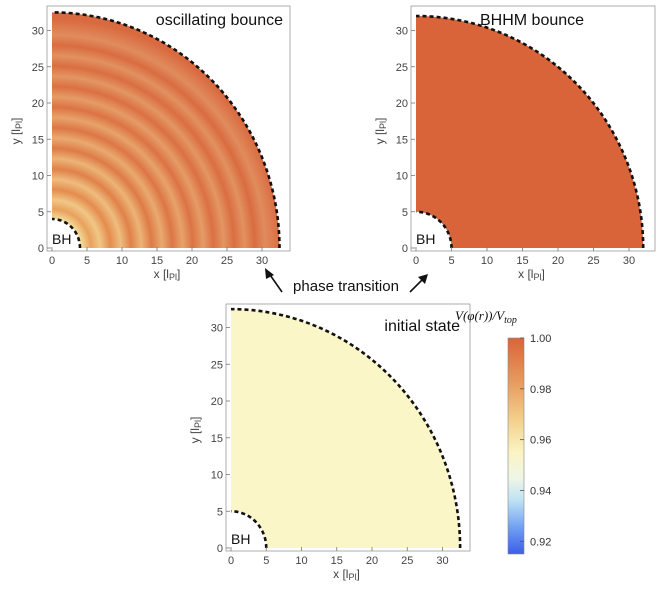 The image size is (664, 590). I want to click on panel-title: BHHM bounce, so click(532, 20).